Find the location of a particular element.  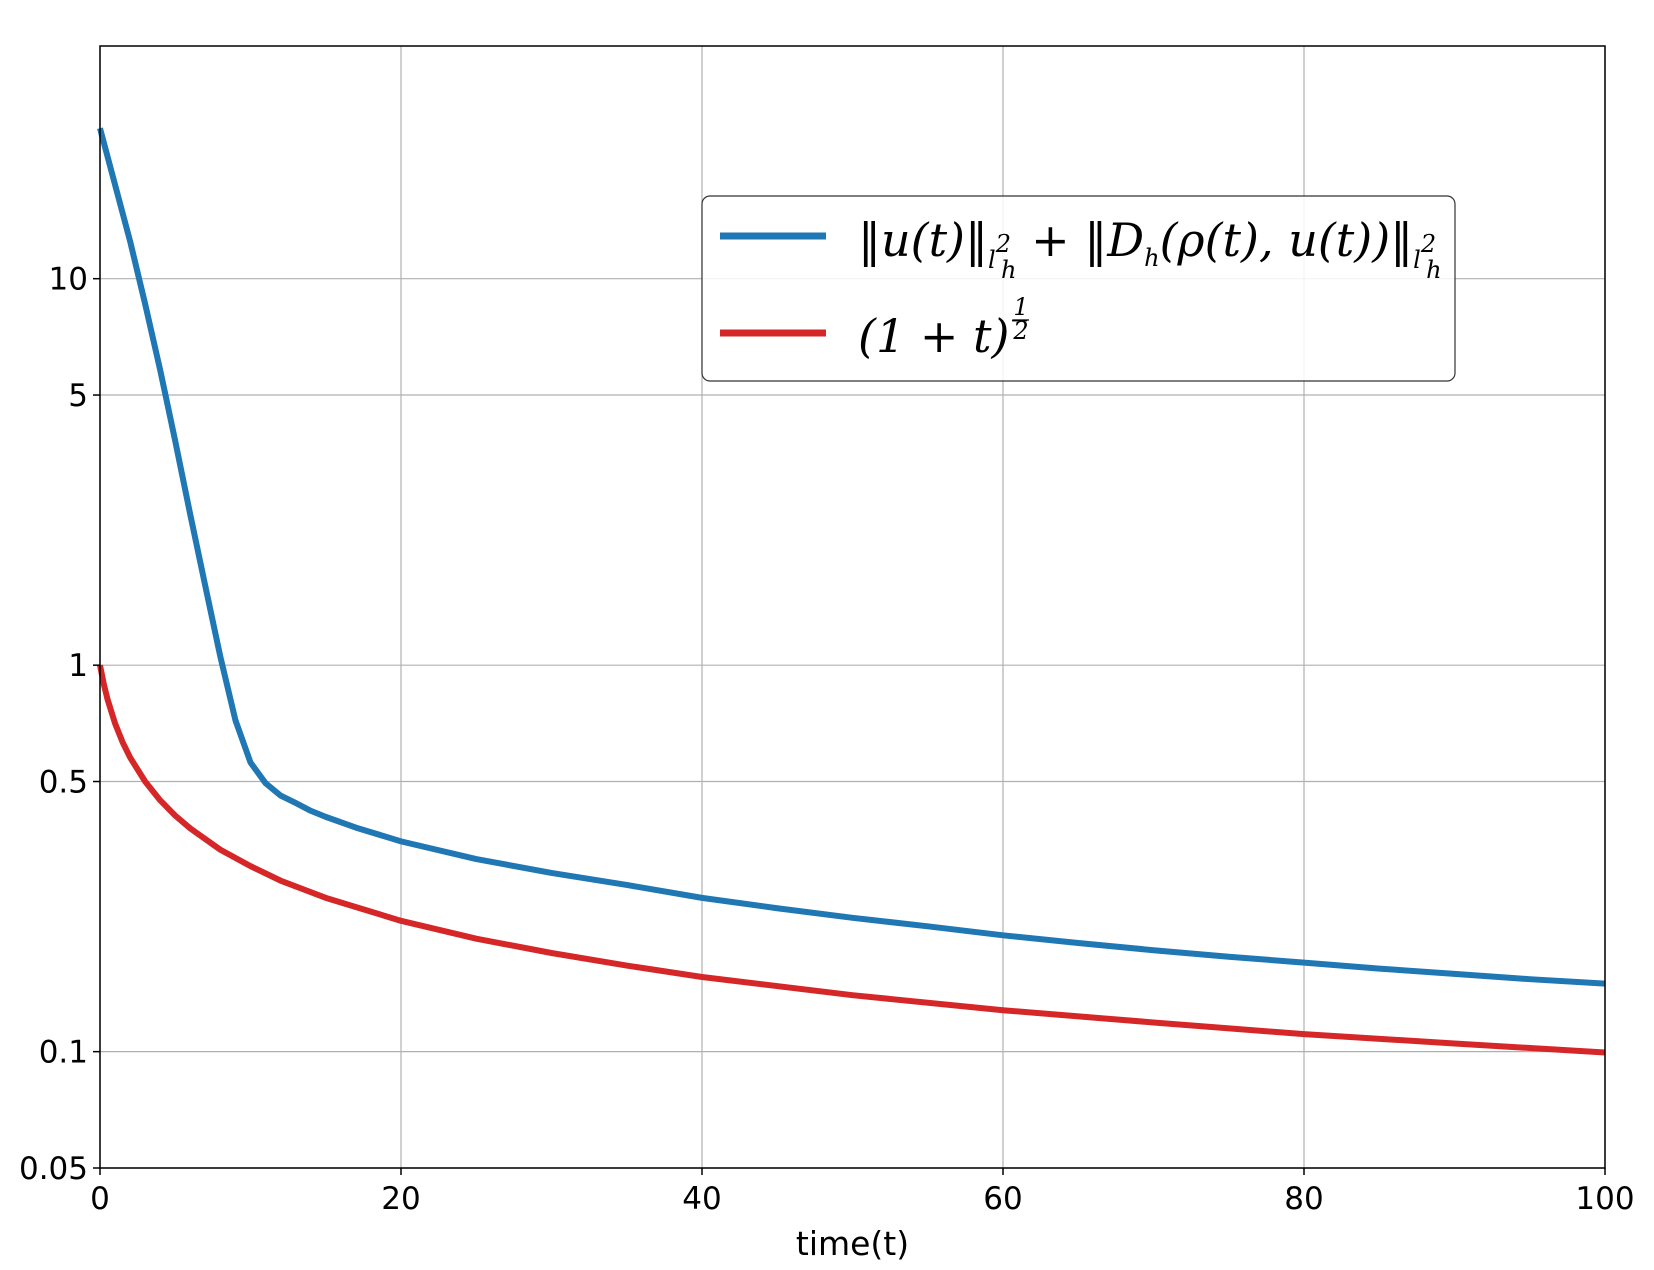

svg-text: (1 + t)− is located at coordinates (944, 334).